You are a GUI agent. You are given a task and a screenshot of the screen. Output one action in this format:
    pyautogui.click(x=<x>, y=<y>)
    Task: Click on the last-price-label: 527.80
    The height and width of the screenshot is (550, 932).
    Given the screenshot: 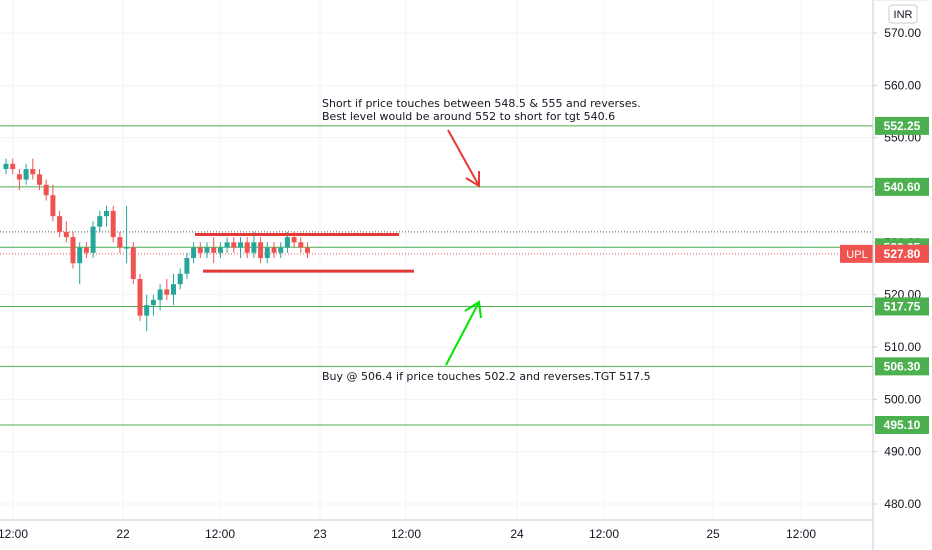 What is the action you would take?
    pyautogui.click(x=902, y=254)
    